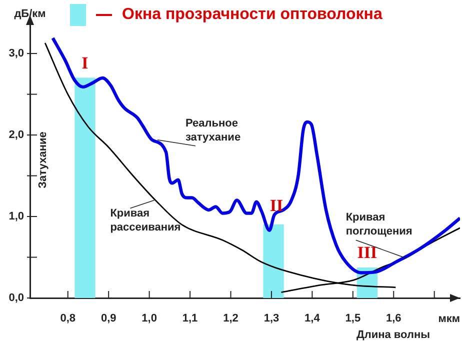 The height and width of the screenshot is (341, 462). I want to click on annotation: I, so click(85, 62).